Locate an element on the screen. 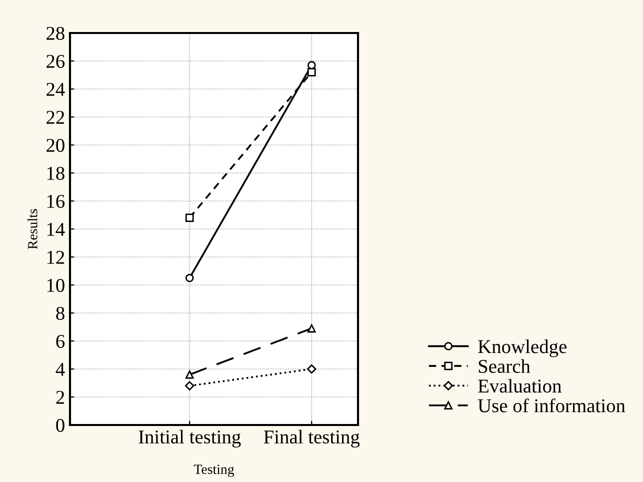 The image size is (643, 482). y-tick-label: 14 is located at coordinates (56, 229).